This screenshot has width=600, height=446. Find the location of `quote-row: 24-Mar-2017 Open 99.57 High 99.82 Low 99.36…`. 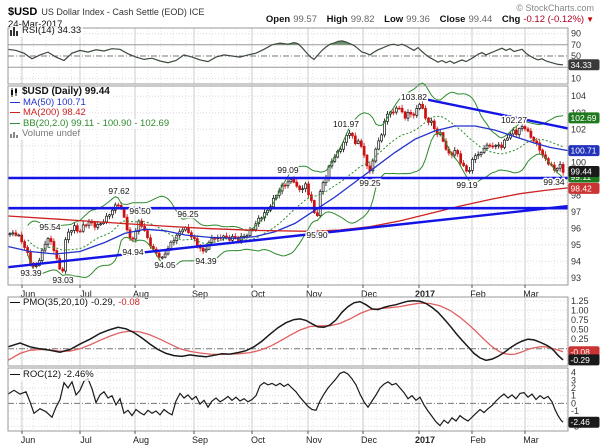

quote-row: 24-Mar-2017 Open 99.57 High 99.82 Low 99.36… is located at coordinates (301, 23).